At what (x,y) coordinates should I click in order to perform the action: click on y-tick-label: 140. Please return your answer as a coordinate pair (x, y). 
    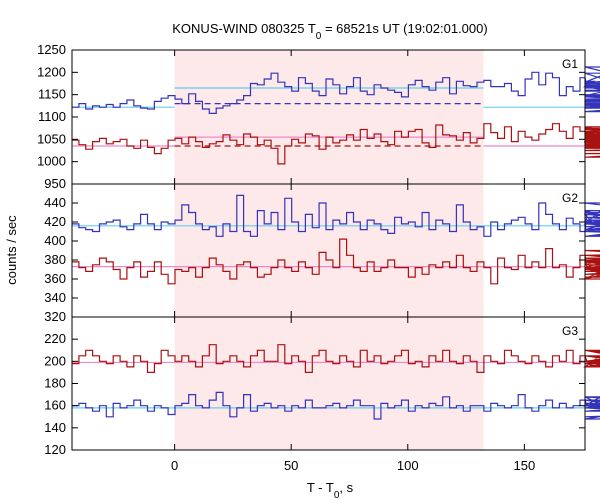
    Looking at the image, I should click on (55, 427).